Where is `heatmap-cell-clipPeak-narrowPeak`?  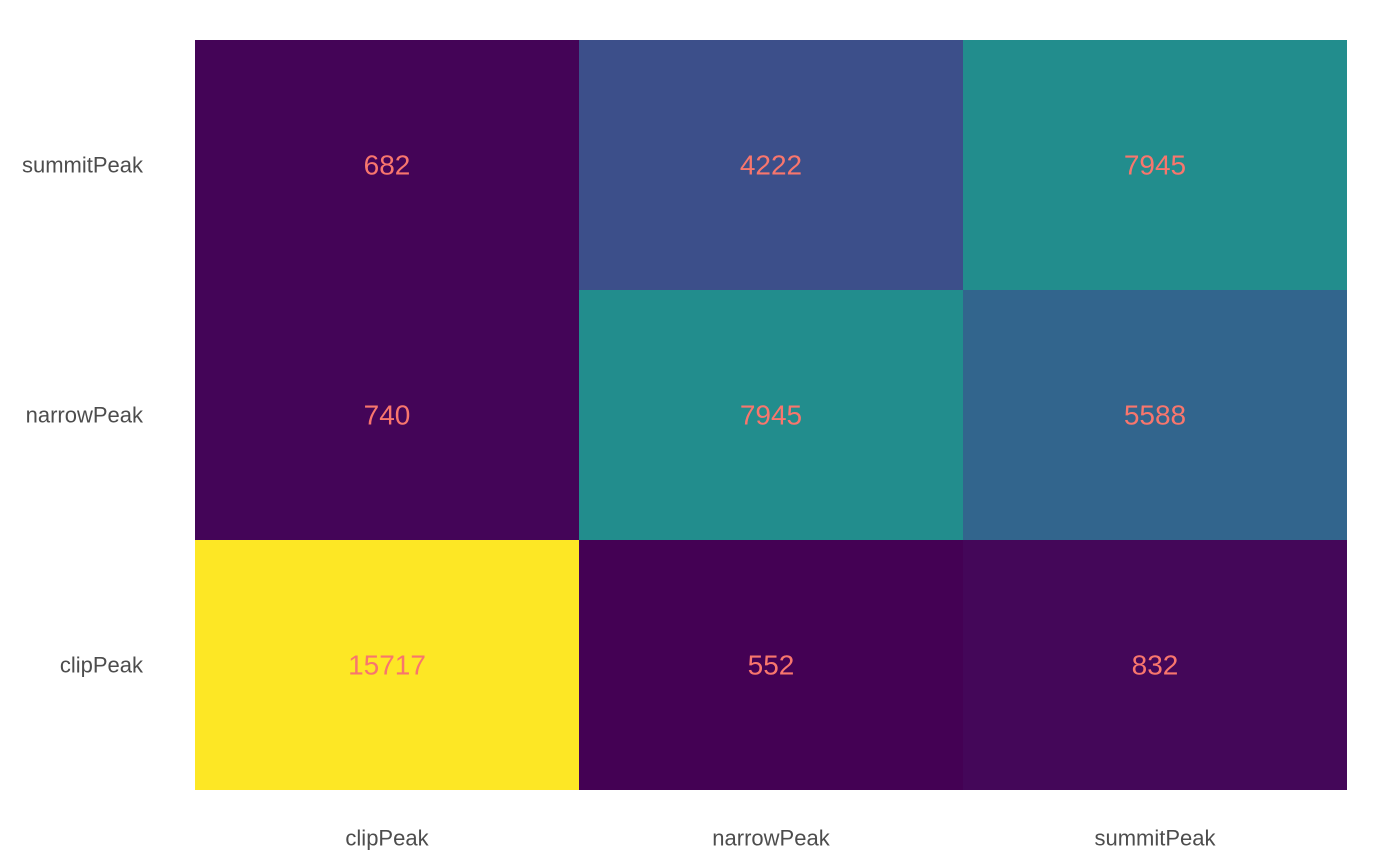 heatmap-cell-clipPeak-narrowPeak is located at coordinates (771, 665).